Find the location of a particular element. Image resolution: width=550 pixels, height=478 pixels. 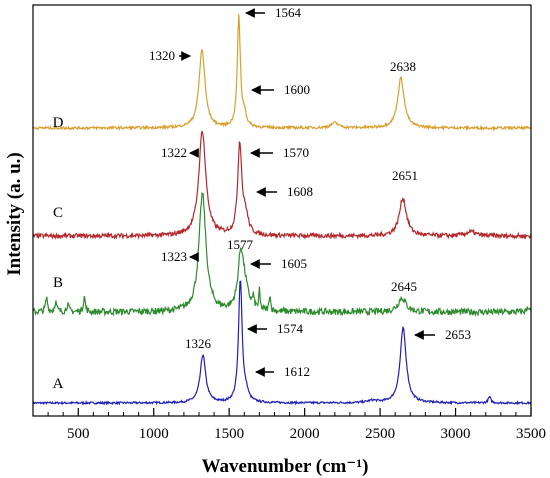

peak-label-a-1326: 1326 is located at coordinates (198, 343).